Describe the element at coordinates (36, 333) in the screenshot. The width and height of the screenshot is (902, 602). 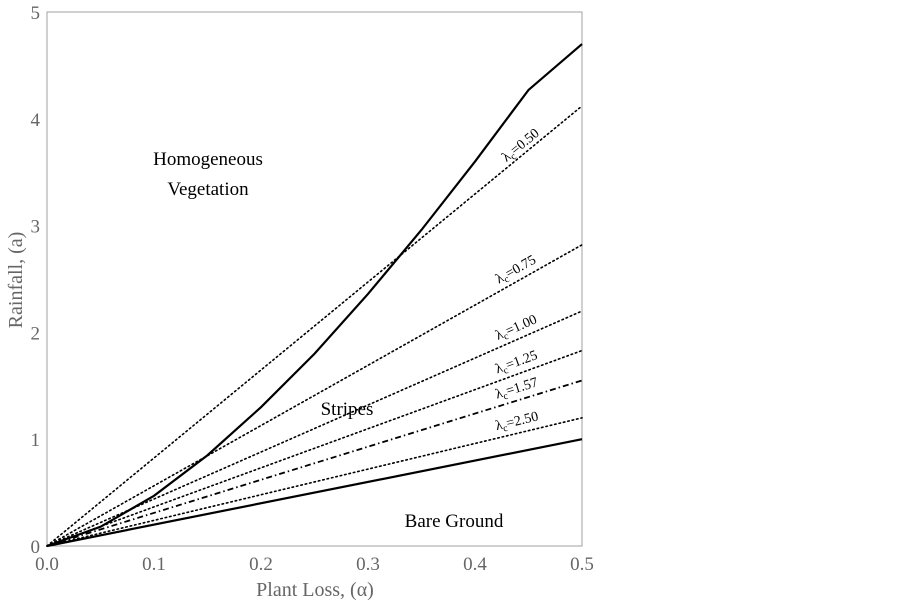
I see `y-tick-label: 2` at that location.